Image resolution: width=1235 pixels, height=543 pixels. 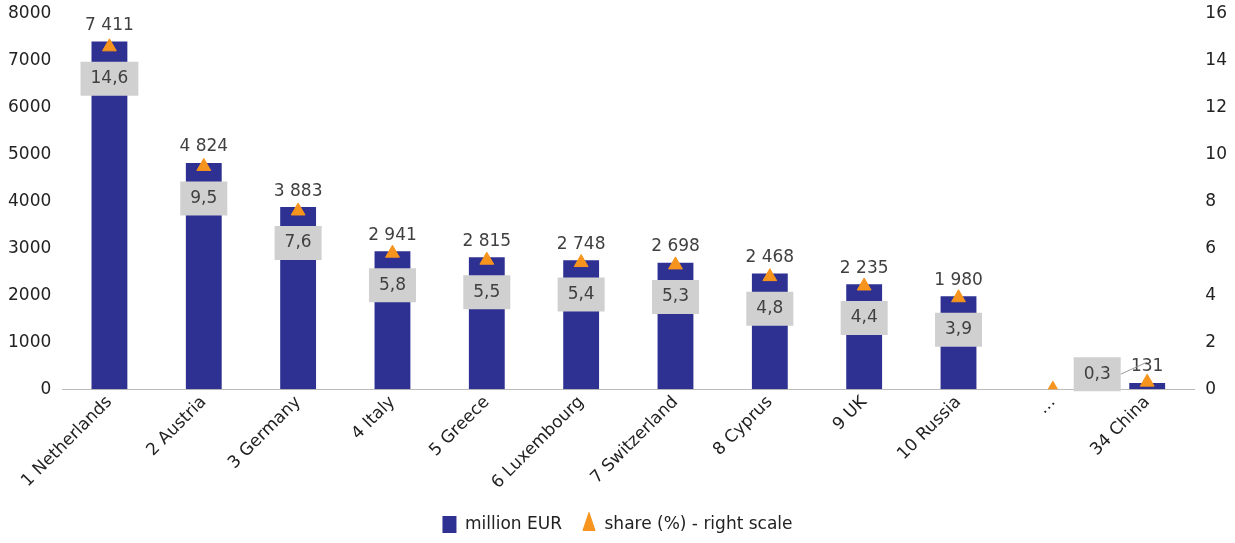 I want to click on y-tick-label: 7000, so click(x=30, y=59).